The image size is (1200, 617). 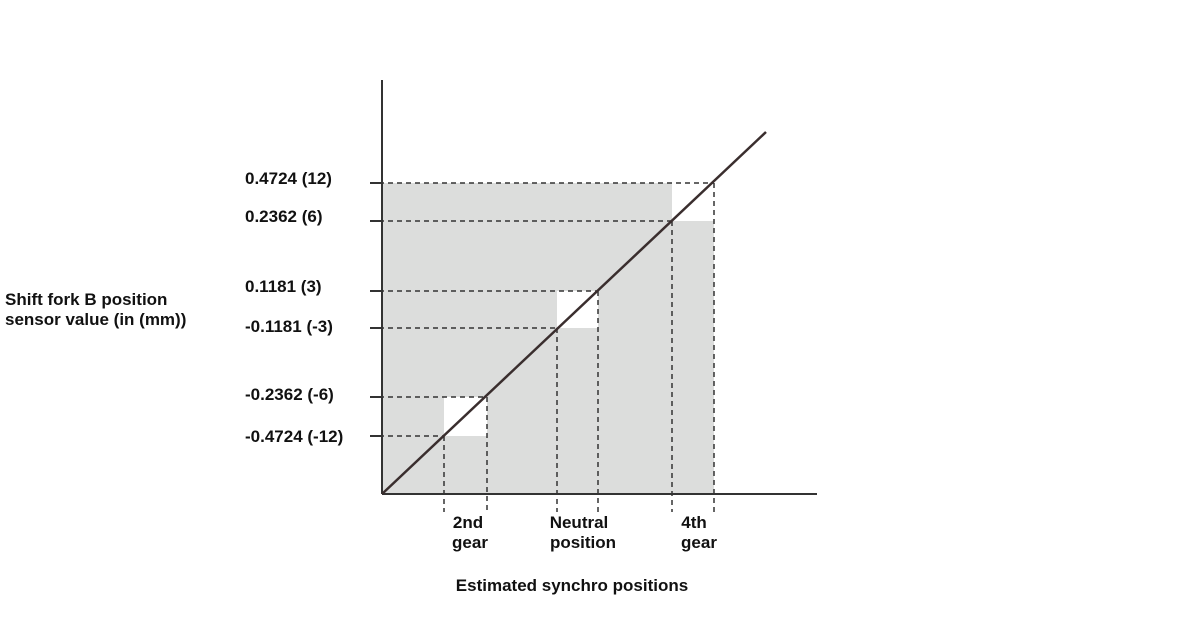 I want to click on x-label: Neutral, so click(x=579, y=522).